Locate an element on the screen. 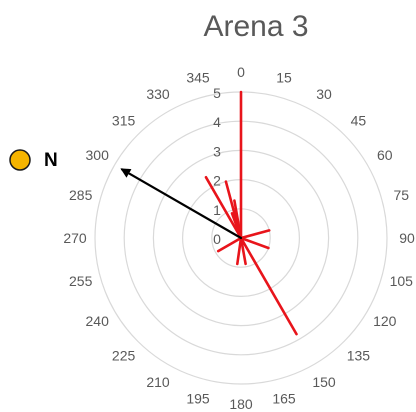 This screenshot has width=416, height=412. north-arrow is located at coordinates (181, 204).